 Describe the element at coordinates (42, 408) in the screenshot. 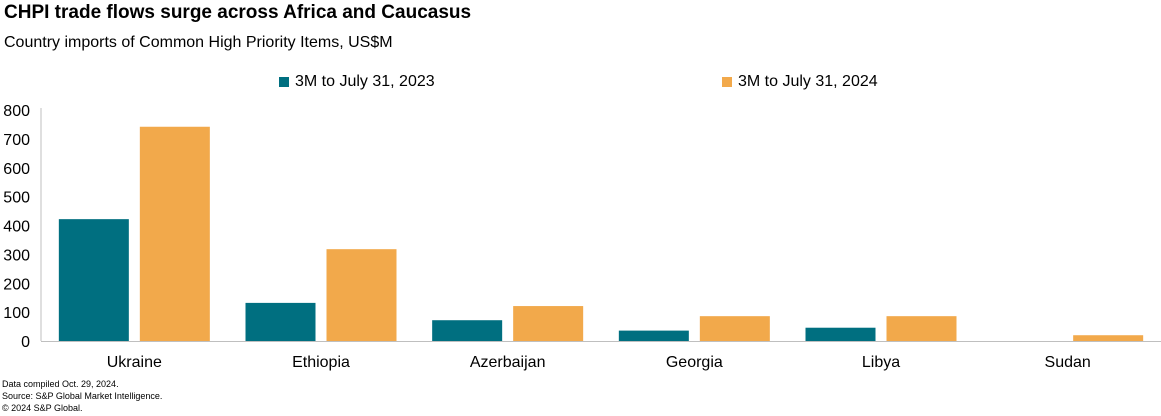

I see `note-copyright: © 2024 S&P Global.` at that location.